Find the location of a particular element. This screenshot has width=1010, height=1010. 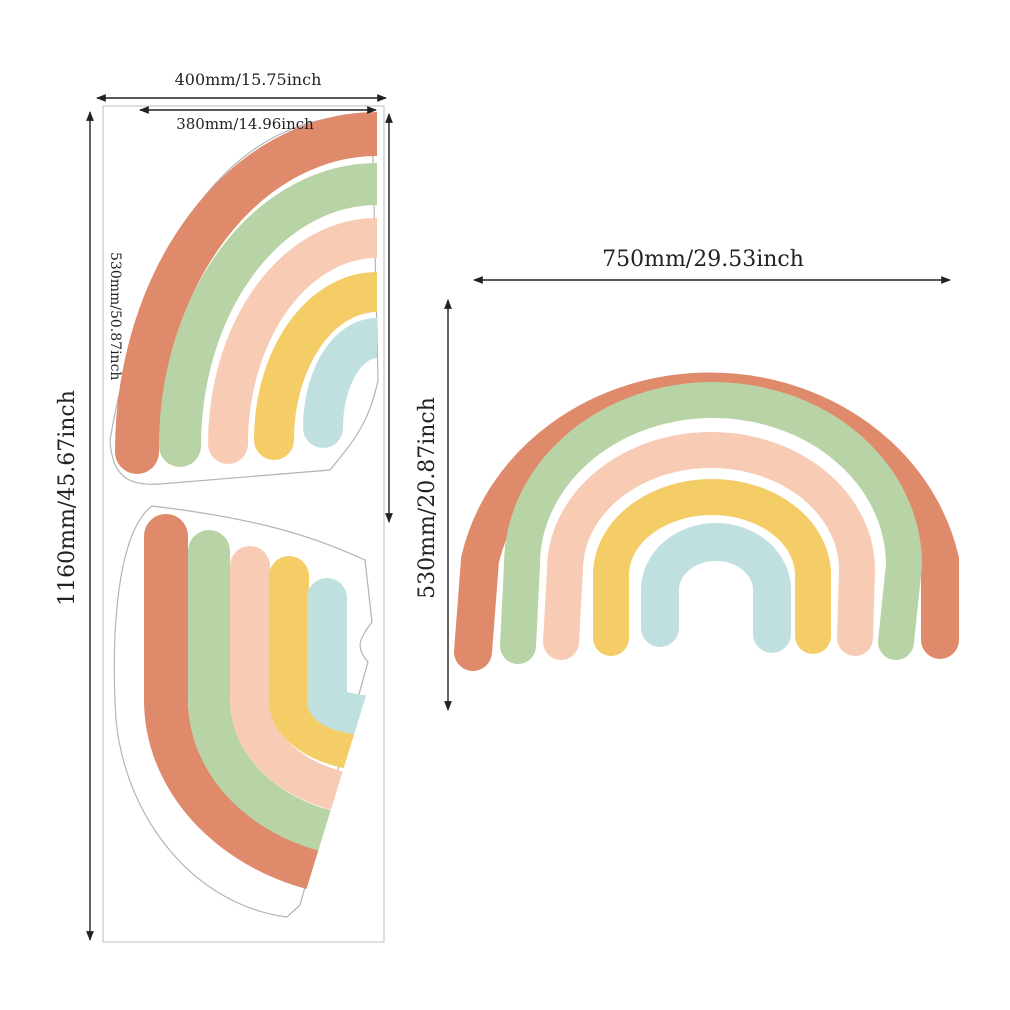

sticker-height-label: 530mm/50.87inch is located at coordinates (115, 316).